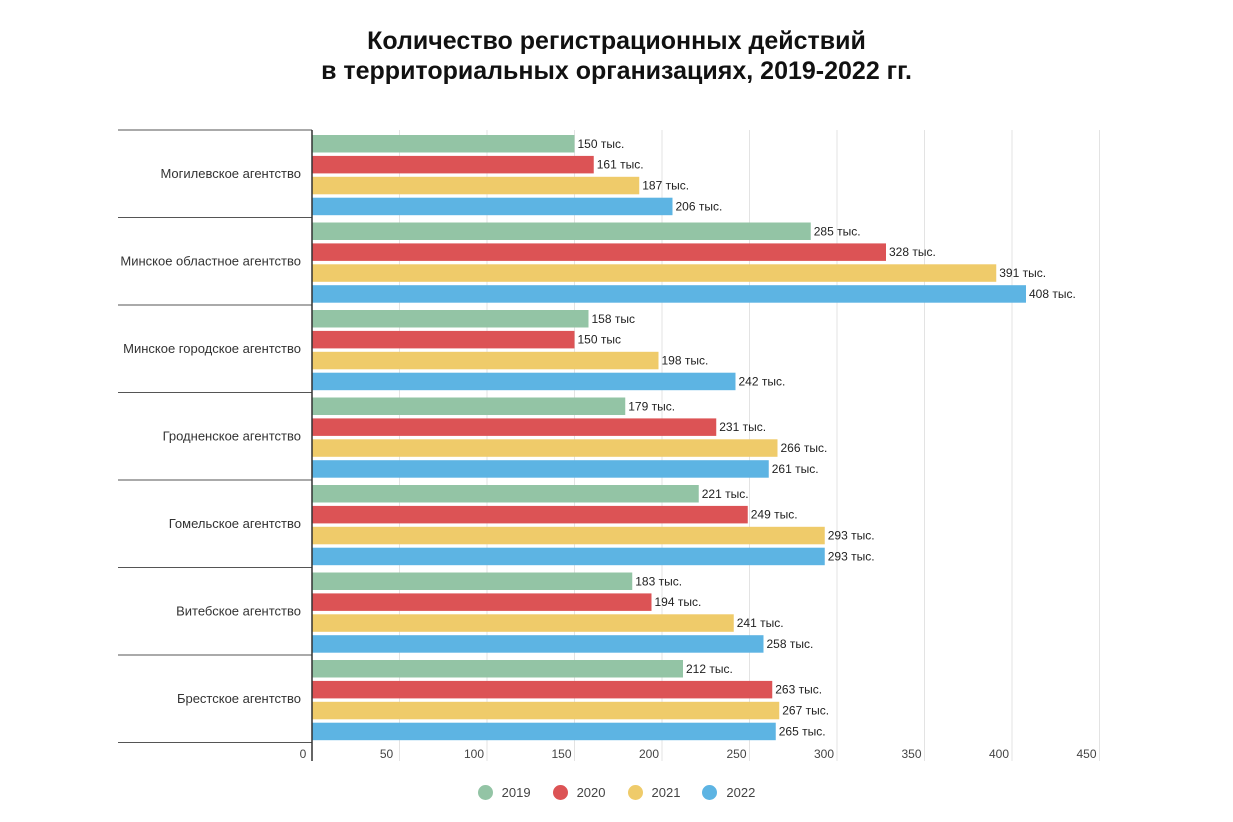 The image size is (1233, 822). What do you see at coordinates (851, 556) in the screenshot?
I see `data-label-2022-5: 293 тыс.` at bounding box center [851, 556].